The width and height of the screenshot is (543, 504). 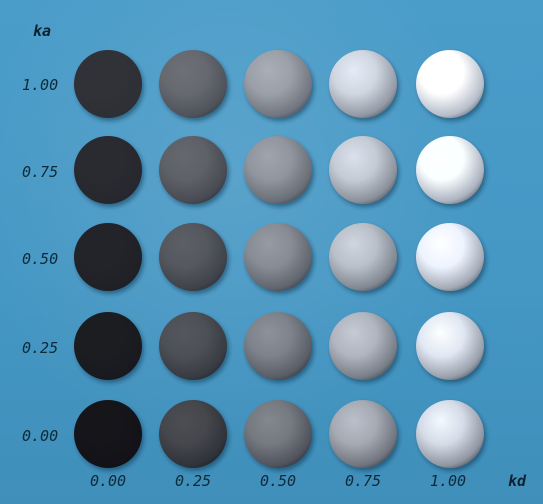 What do you see at coordinates (278, 346) in the screenshot?
I see `sphere-ka-0.25-kd-0.50` at bounding box center [278, 346].